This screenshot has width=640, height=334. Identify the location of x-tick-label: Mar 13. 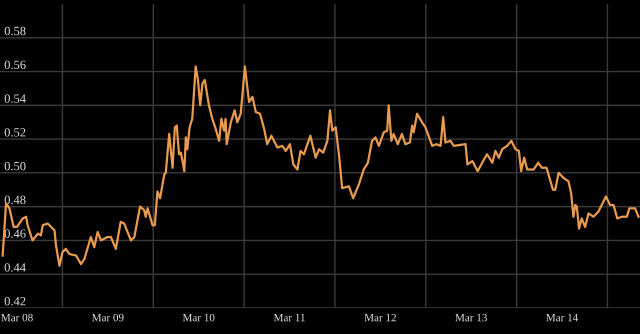
(471, 318).